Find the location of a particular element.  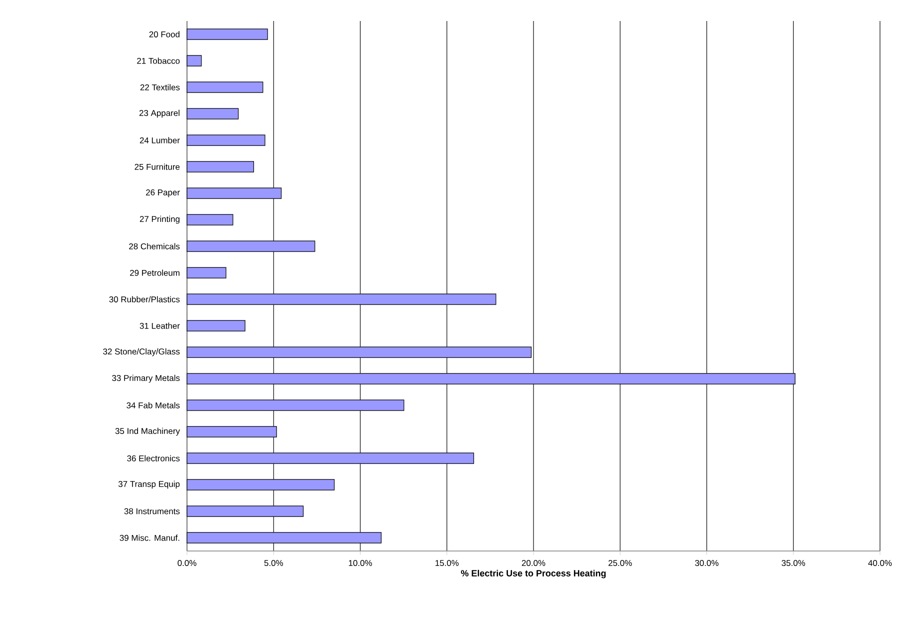

y-tick-label: 24 Lumber is located at coordinates (160, 140).